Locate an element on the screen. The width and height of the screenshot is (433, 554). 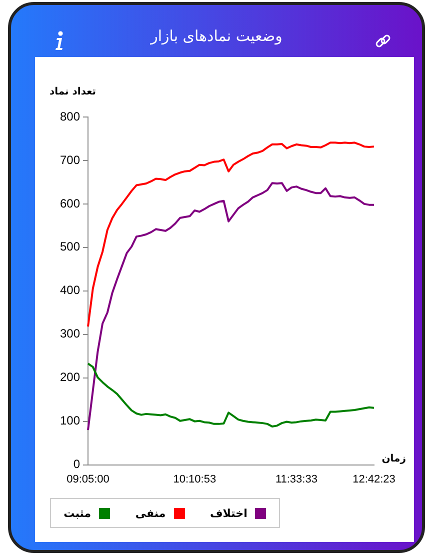
x-tick-label: 10:10:53 is located at coordinates (194, 479).